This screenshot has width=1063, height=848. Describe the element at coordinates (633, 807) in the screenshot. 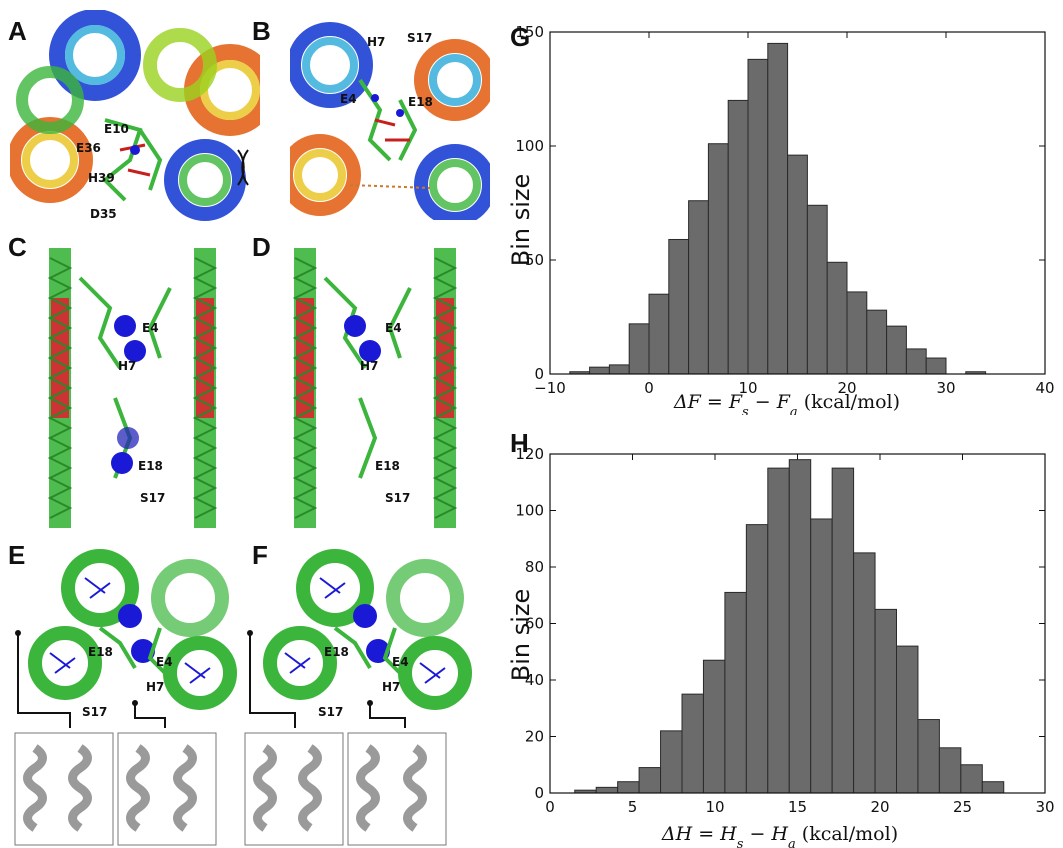

I see `x-tick-label: 5` at that location.